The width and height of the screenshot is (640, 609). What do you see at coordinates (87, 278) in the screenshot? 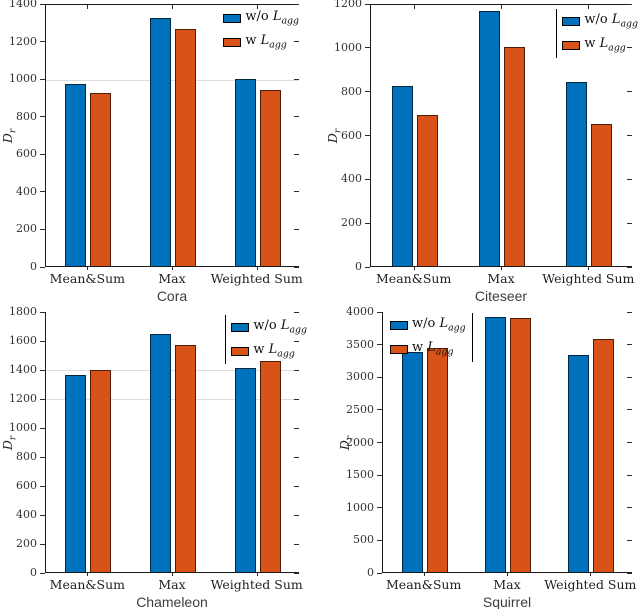
I see `x-tick-label: Mean&Sum` at bounding box center [87, 278].